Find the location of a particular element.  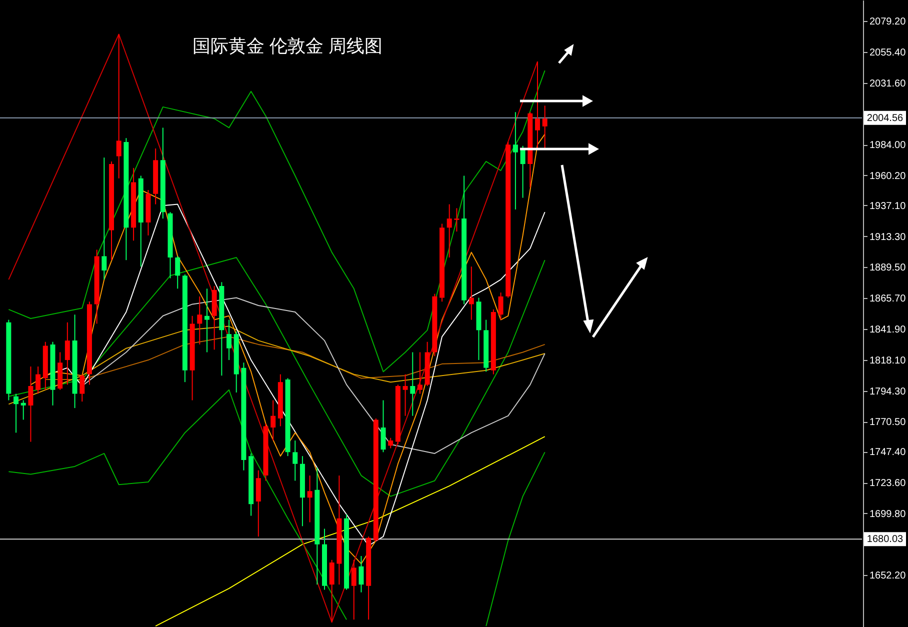

y-tick-label: 2055.40 is located at coordinates (888, 52).